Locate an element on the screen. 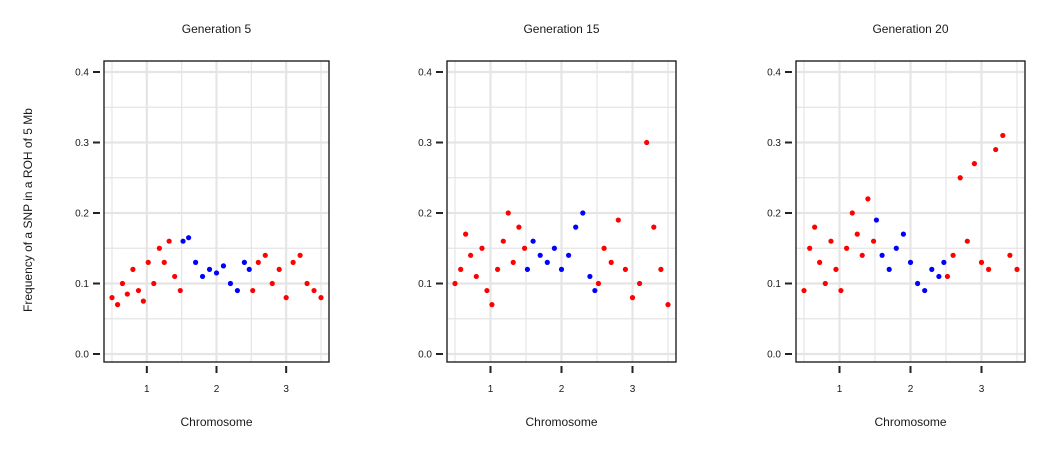 This screenshot has height=450, width=1050. y-tick-label: 0.2 is located at coordinates (425, 214).